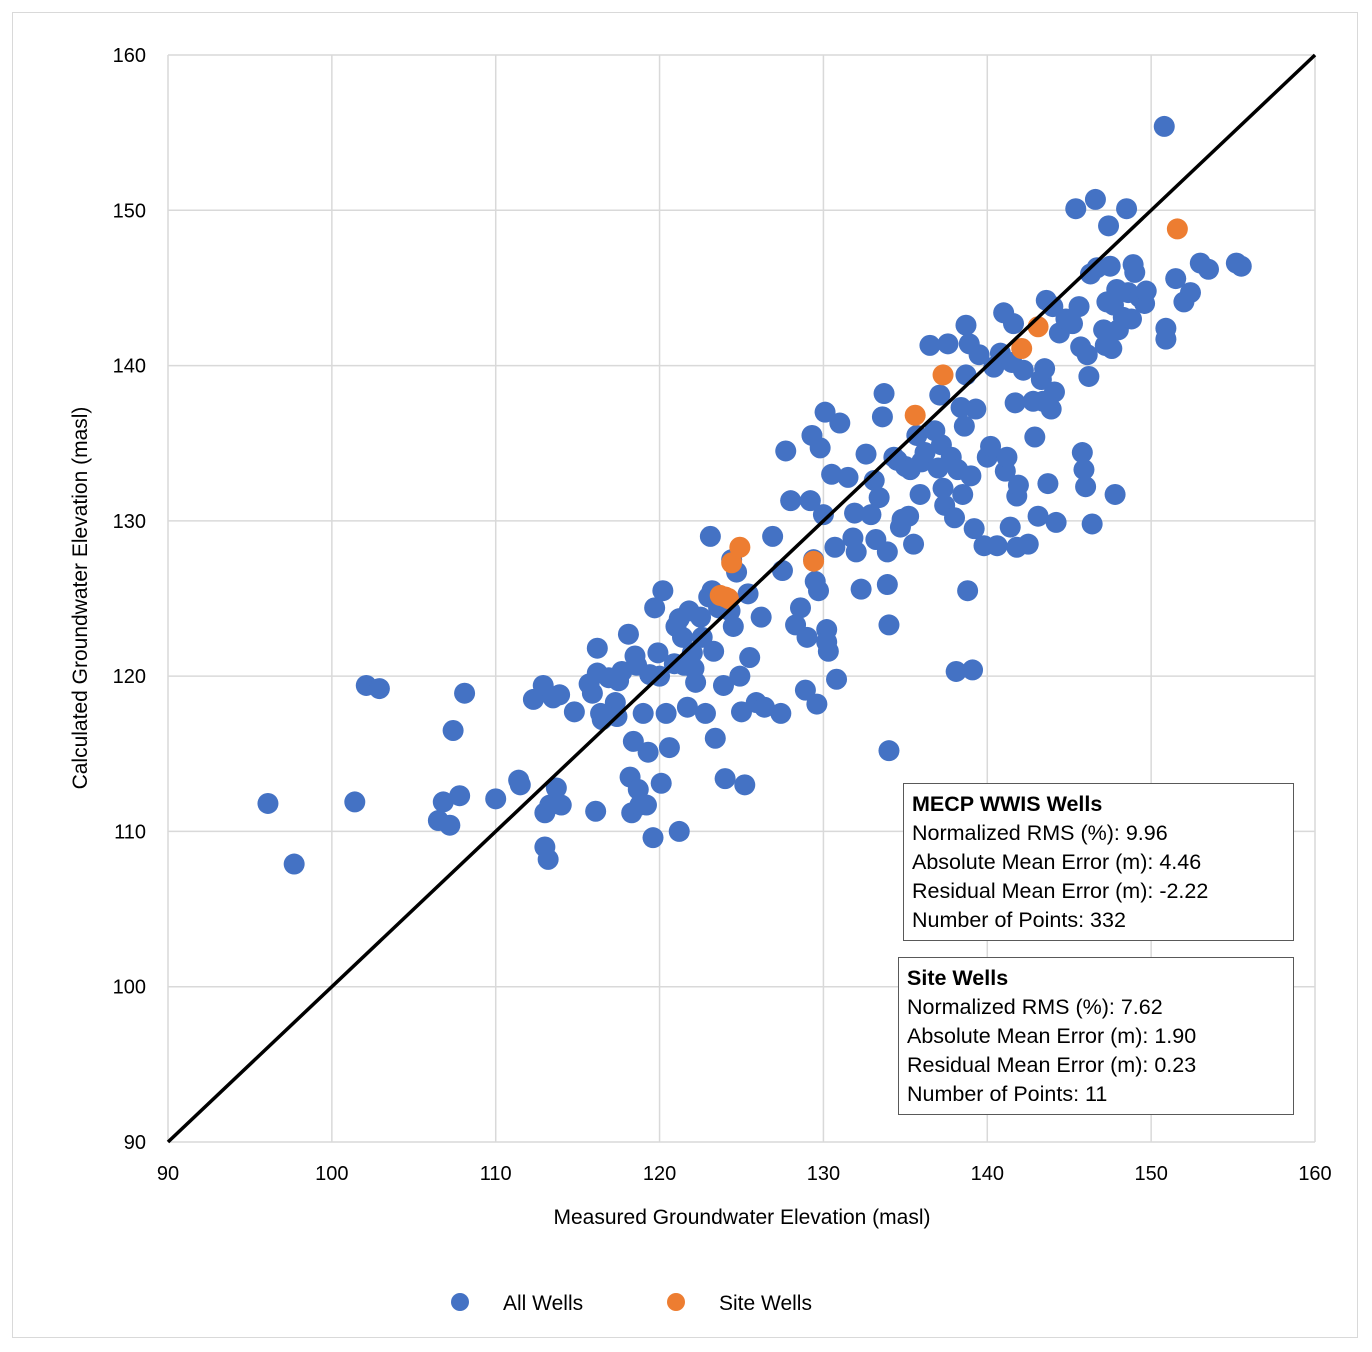 The height and width of the screenshot is (1352, 1372). What do you see at coordinates (1052, 1065) in the screenshot?
I see `stats-line: Residual Mean Error (m): 0.23` at bounding box center [1052, 1065].